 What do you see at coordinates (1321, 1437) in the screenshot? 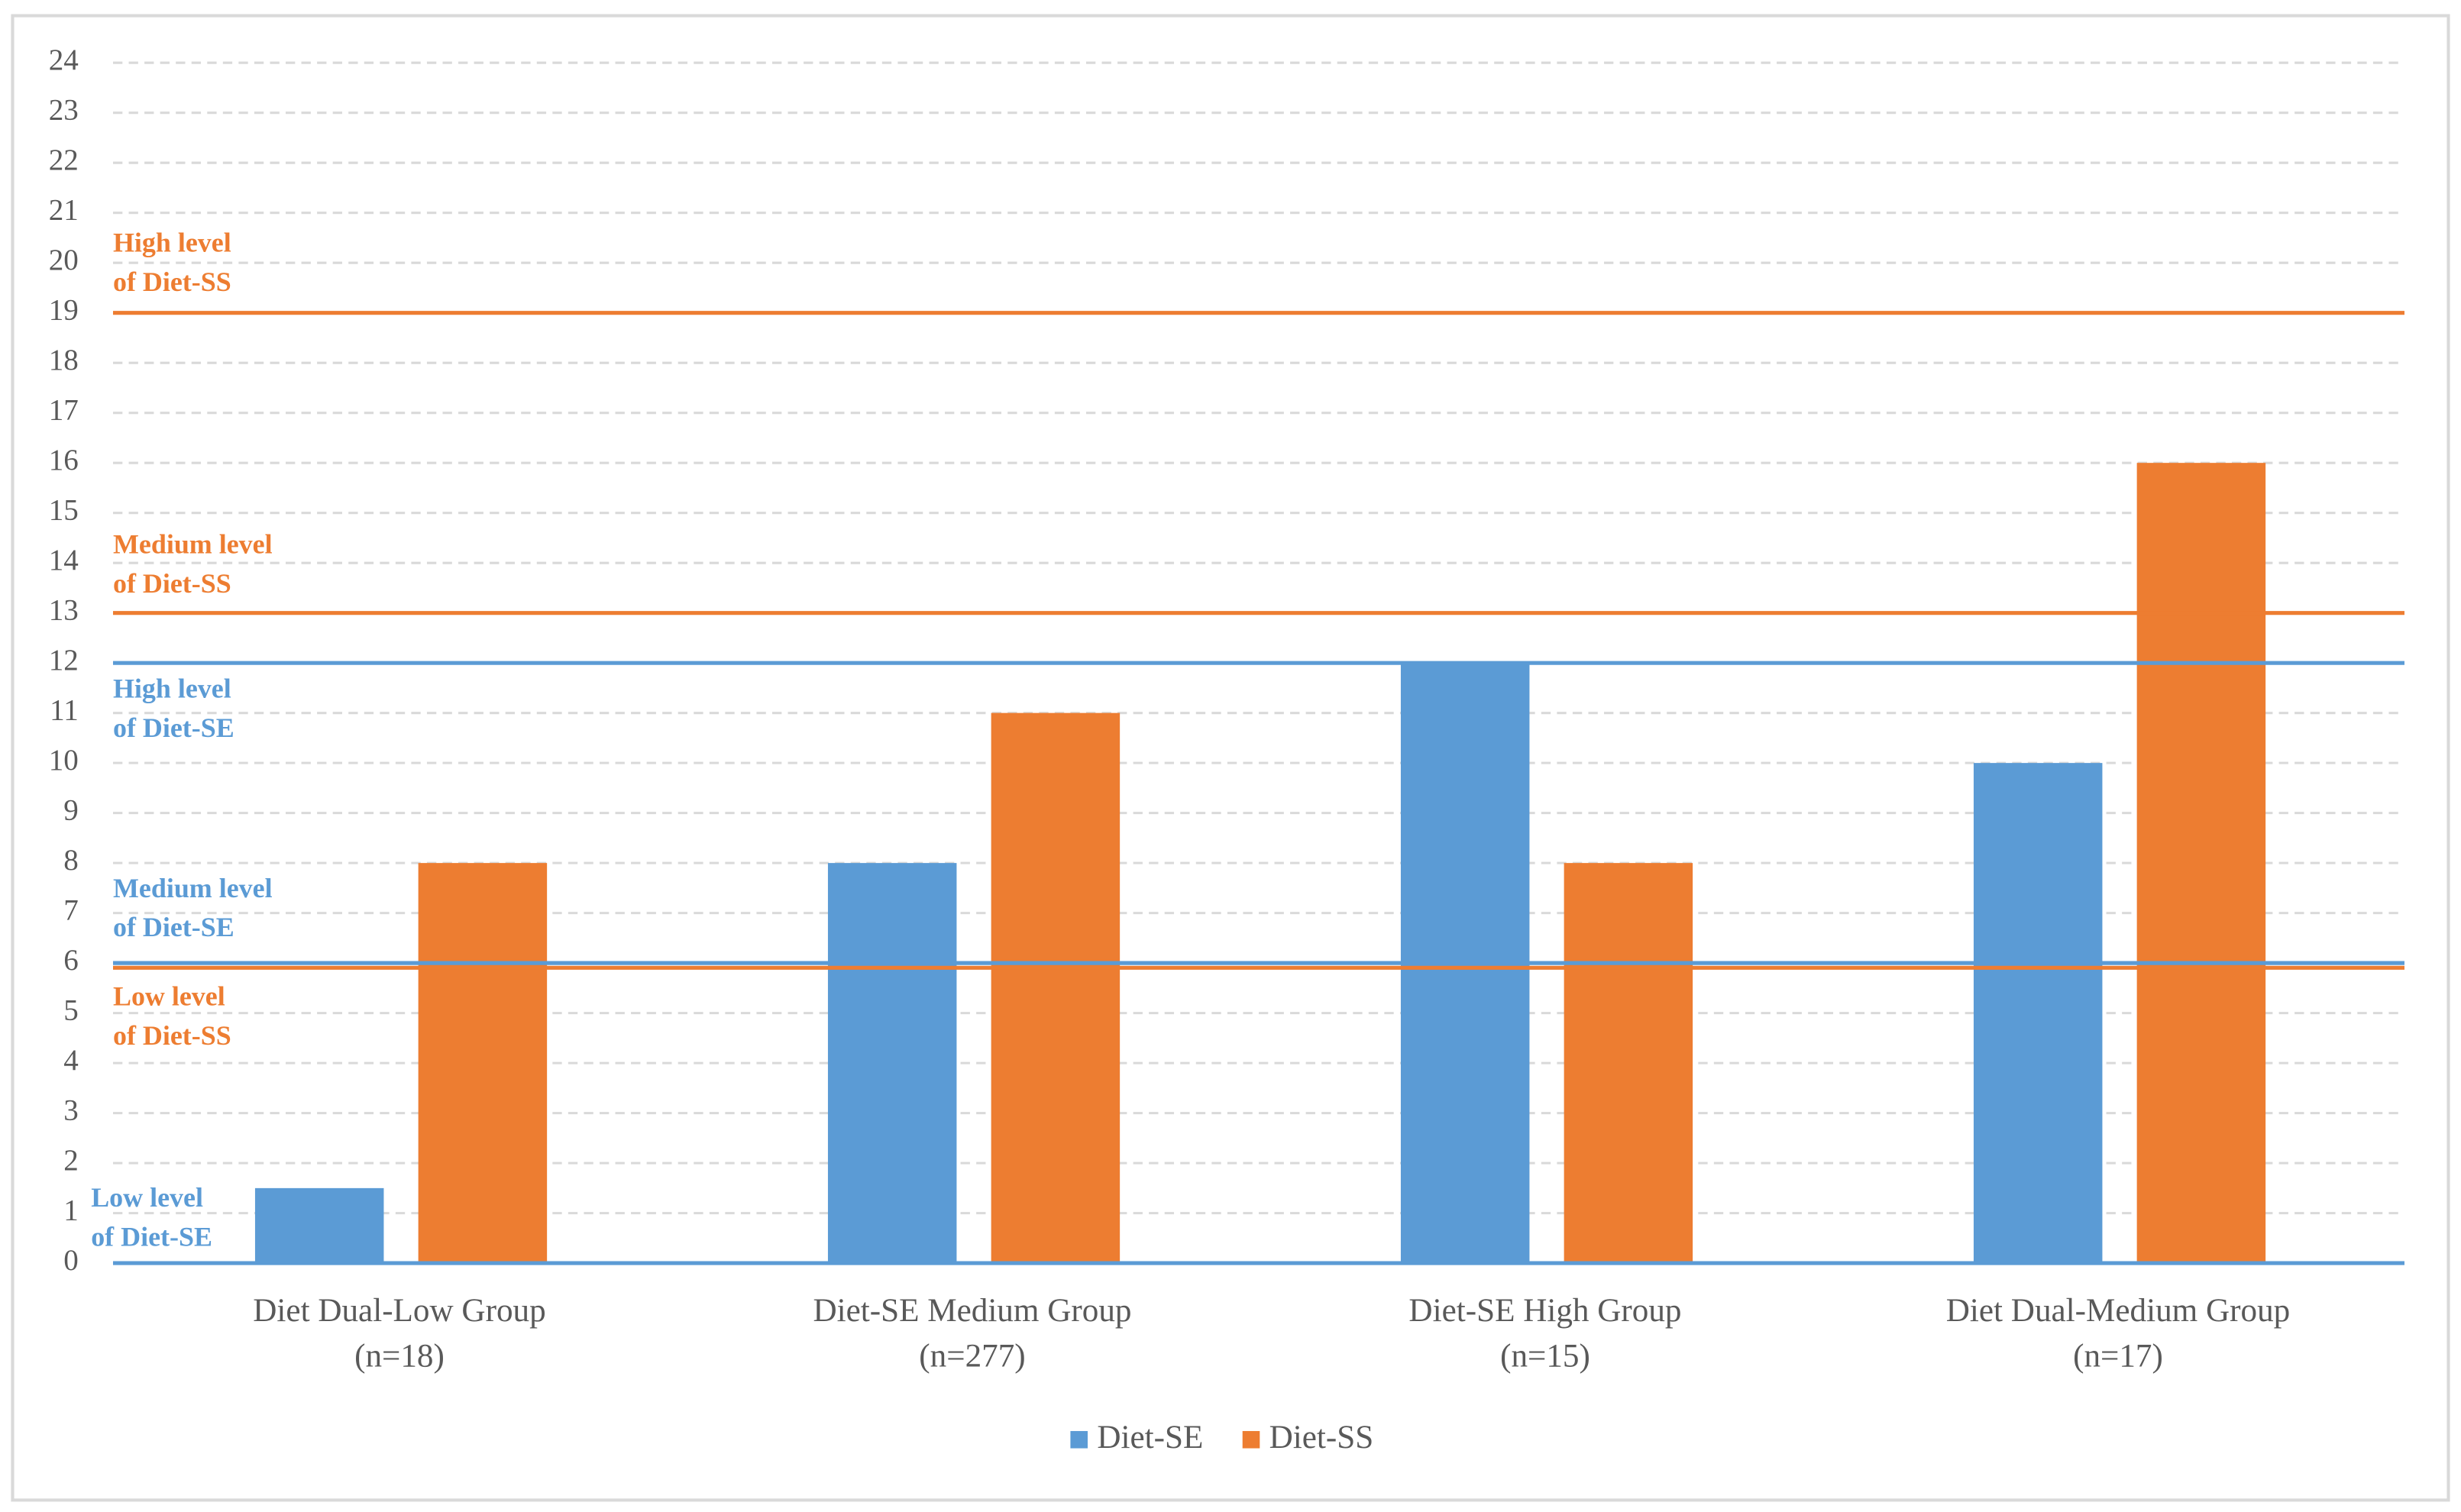
I see `legend-label: Diet-SS` at bounding box center [1321, 1437].